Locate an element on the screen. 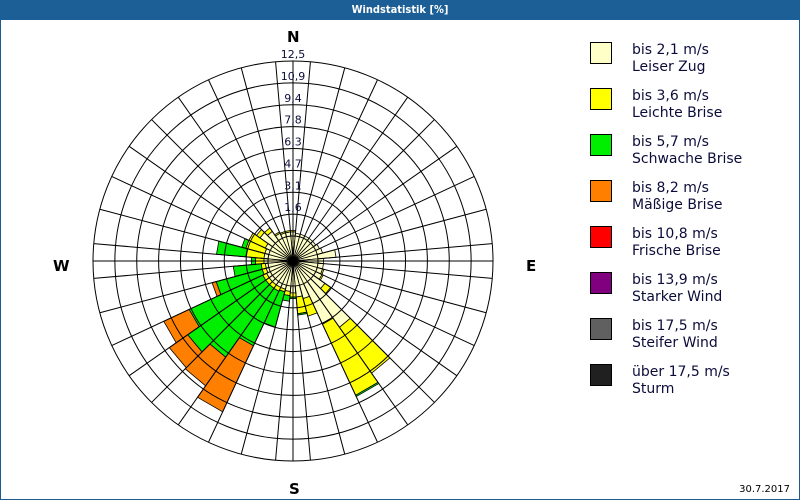 The width and height of the screenshot is (800, 500). wind-rose-segment is located at coordinates (287, 232).